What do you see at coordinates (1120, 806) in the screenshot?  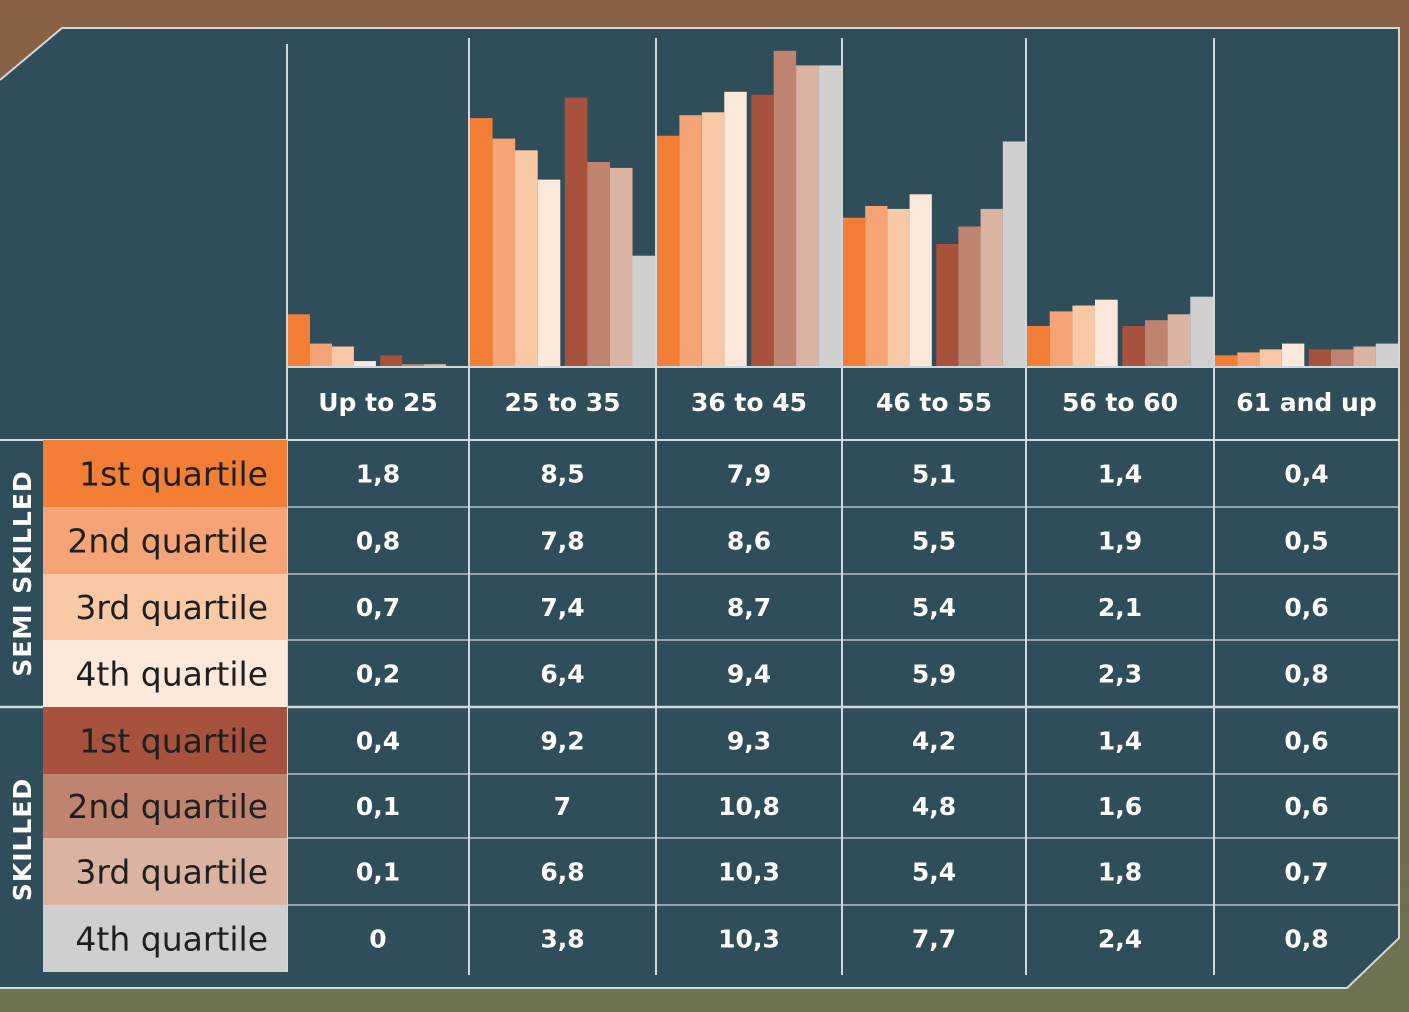 I see `cell-value-skilled-2nd-quartile-56-to-60: 1,6` at bounding box center [1120, 806].